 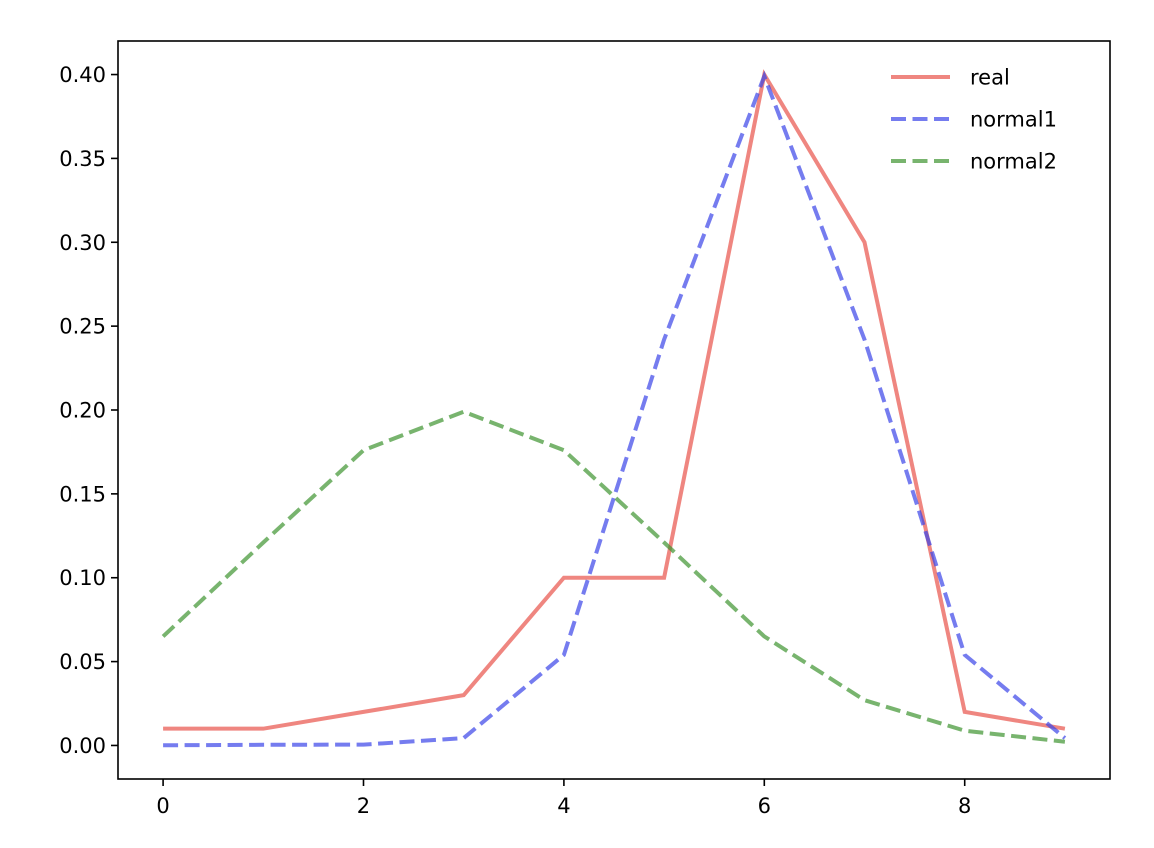 I want to click on y-tick-label: 0.35, so click(x=82, y=159).